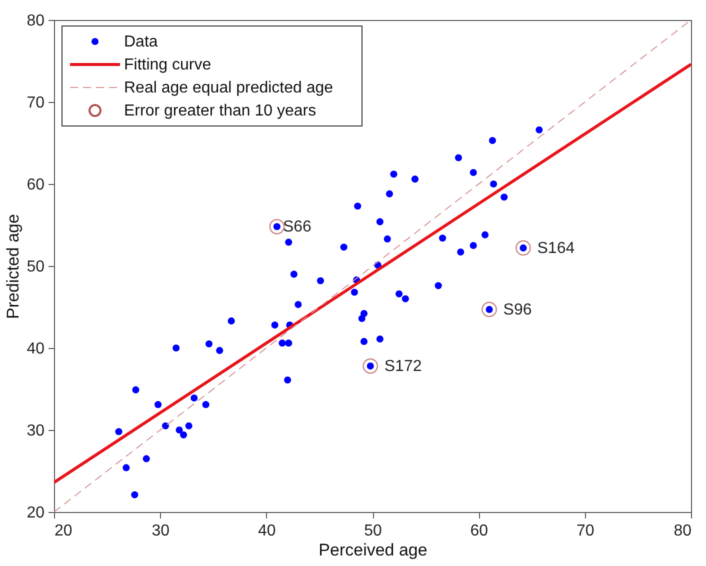 The height and width of the screenshot is (566, 706). What do you see at coordinates (35, 103) in the screenshot?
I see `y-tick-label: 70` at bounding box center [35, 103].